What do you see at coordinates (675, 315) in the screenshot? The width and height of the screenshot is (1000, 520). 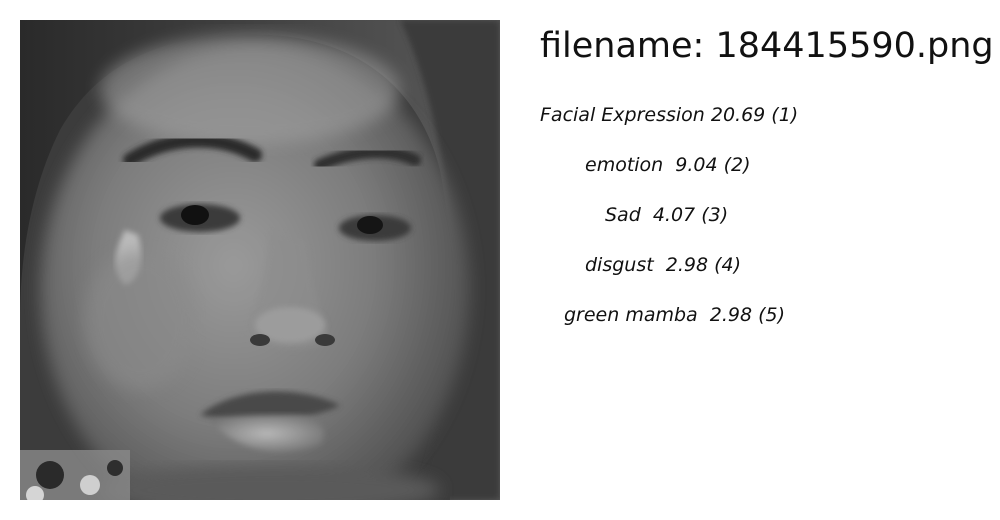 I see `prediction-item-5: green mamba 2.98 (5)` at bounding box center [675, 315].